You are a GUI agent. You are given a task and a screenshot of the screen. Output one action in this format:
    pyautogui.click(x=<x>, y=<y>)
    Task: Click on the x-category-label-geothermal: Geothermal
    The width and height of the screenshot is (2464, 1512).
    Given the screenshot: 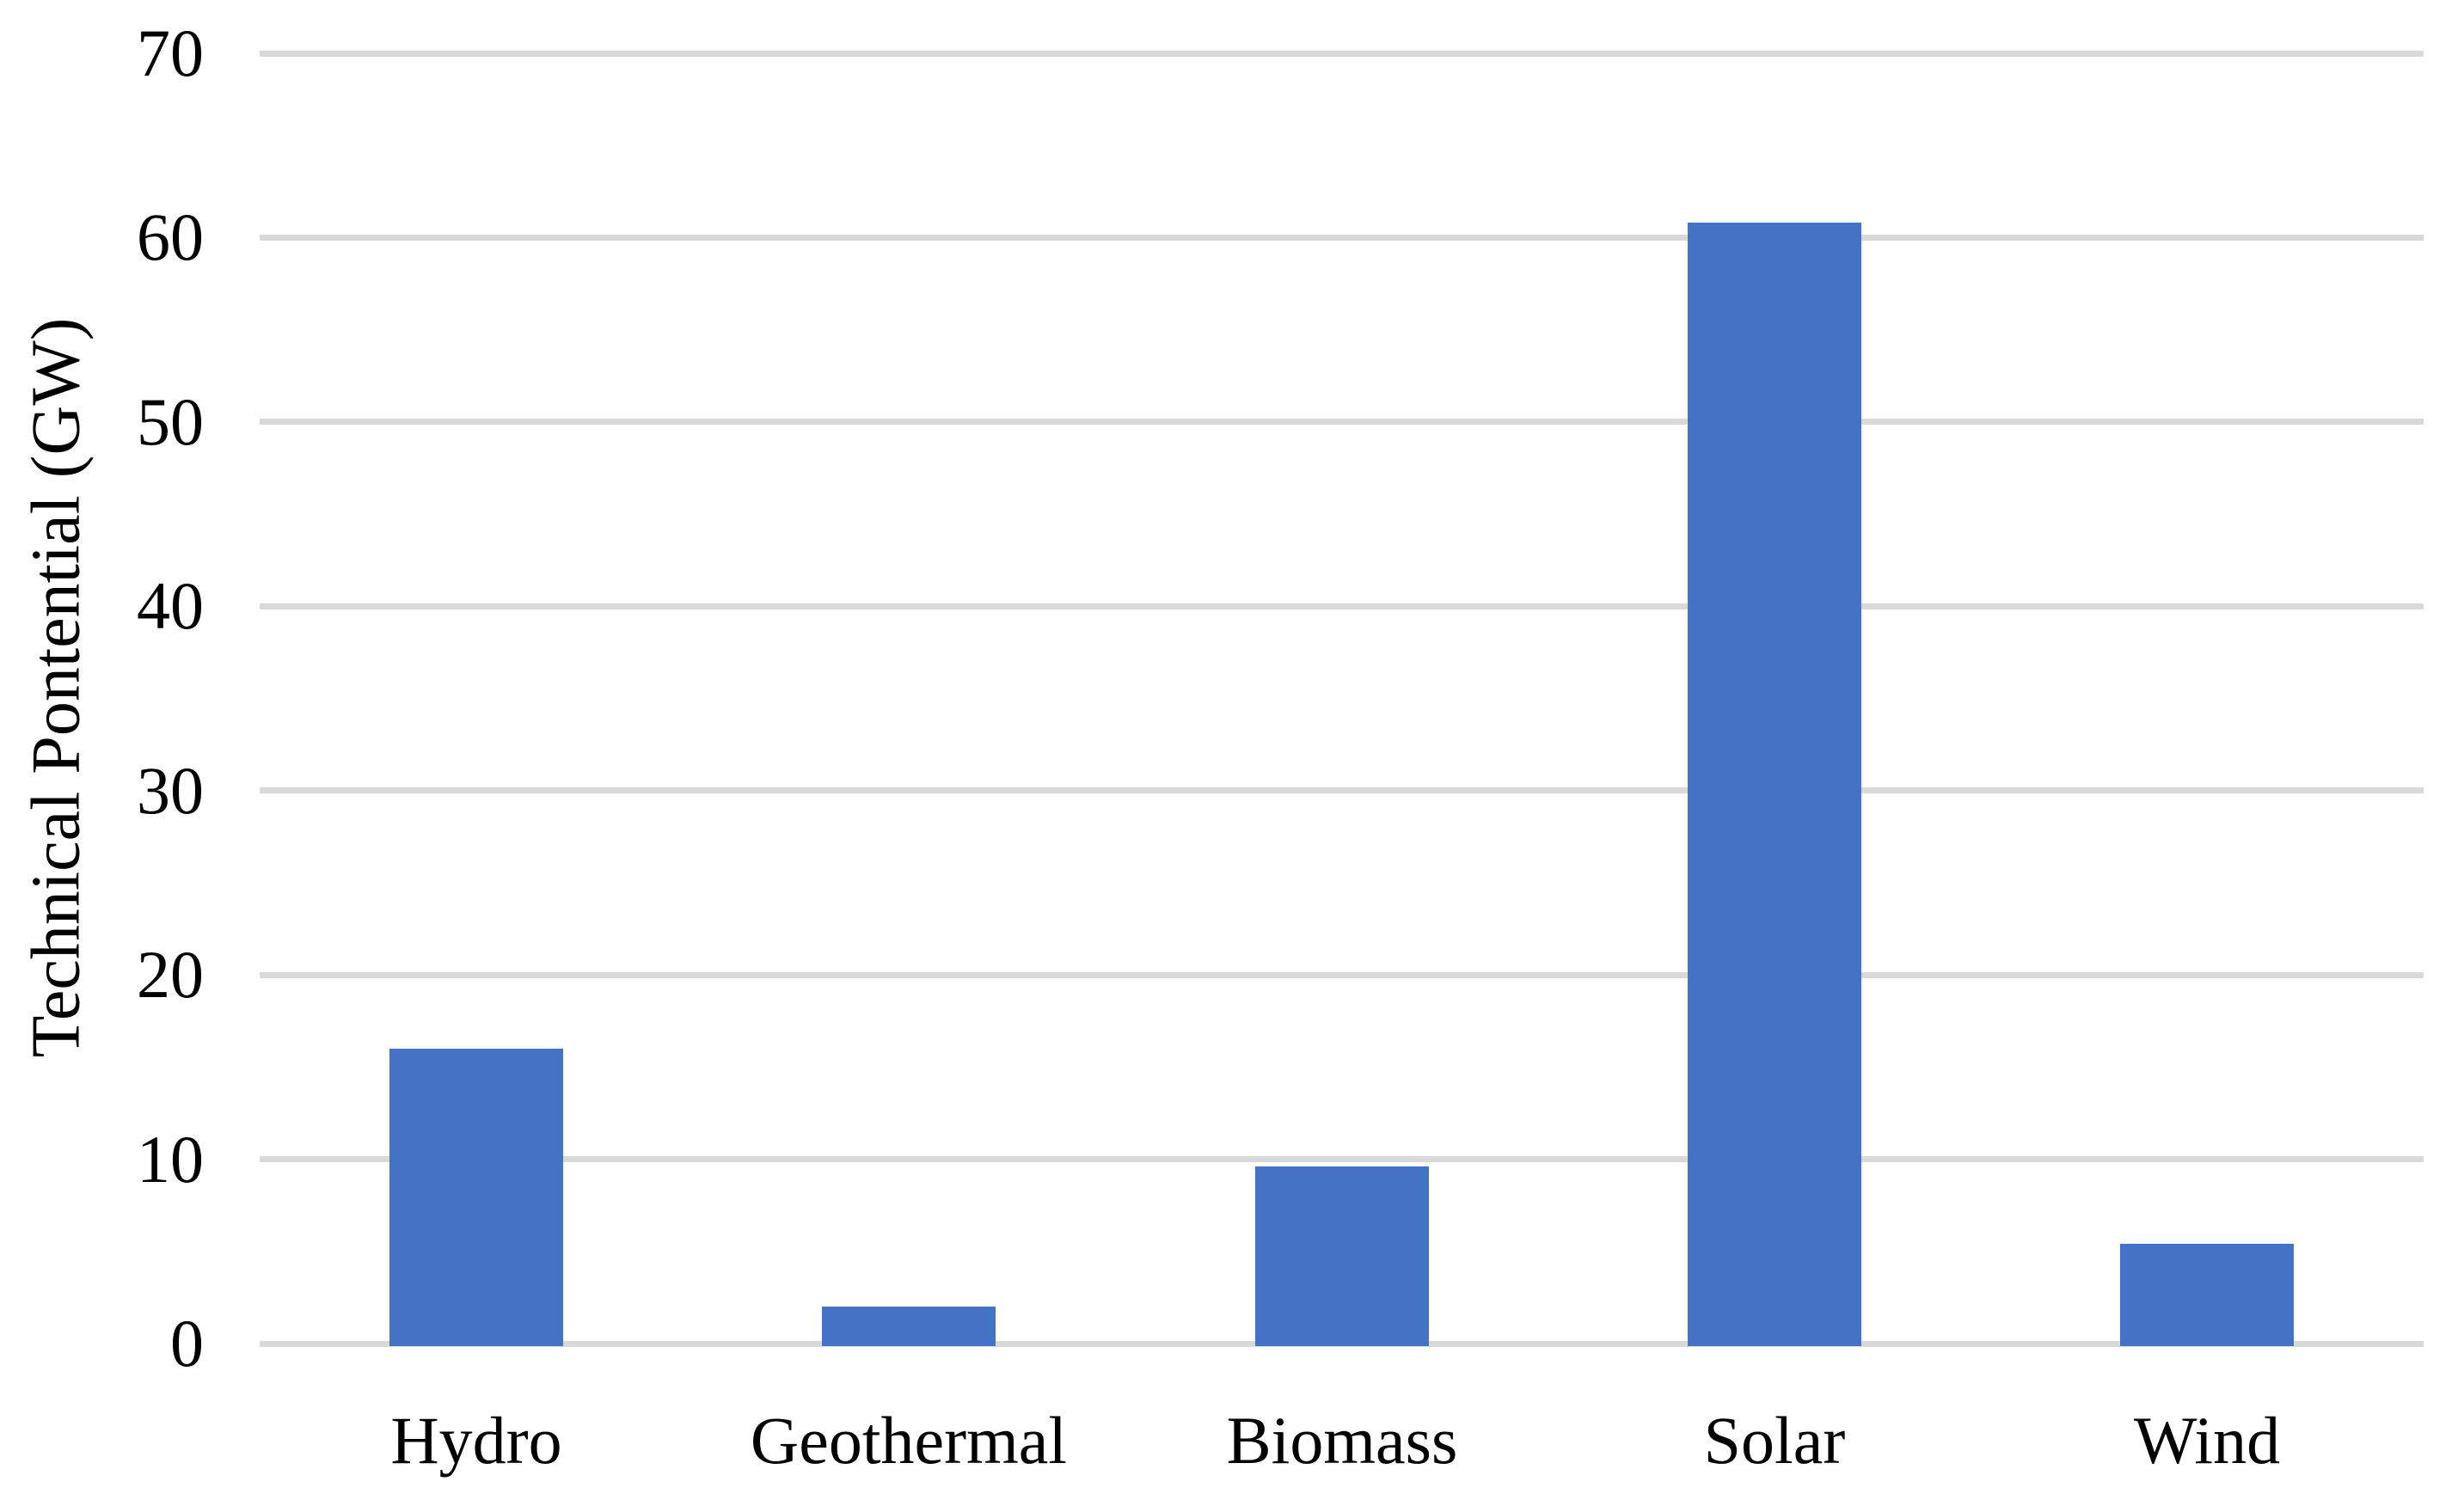 What is the action you would take?
    pyautogui.click(x=909, y=1441)
    